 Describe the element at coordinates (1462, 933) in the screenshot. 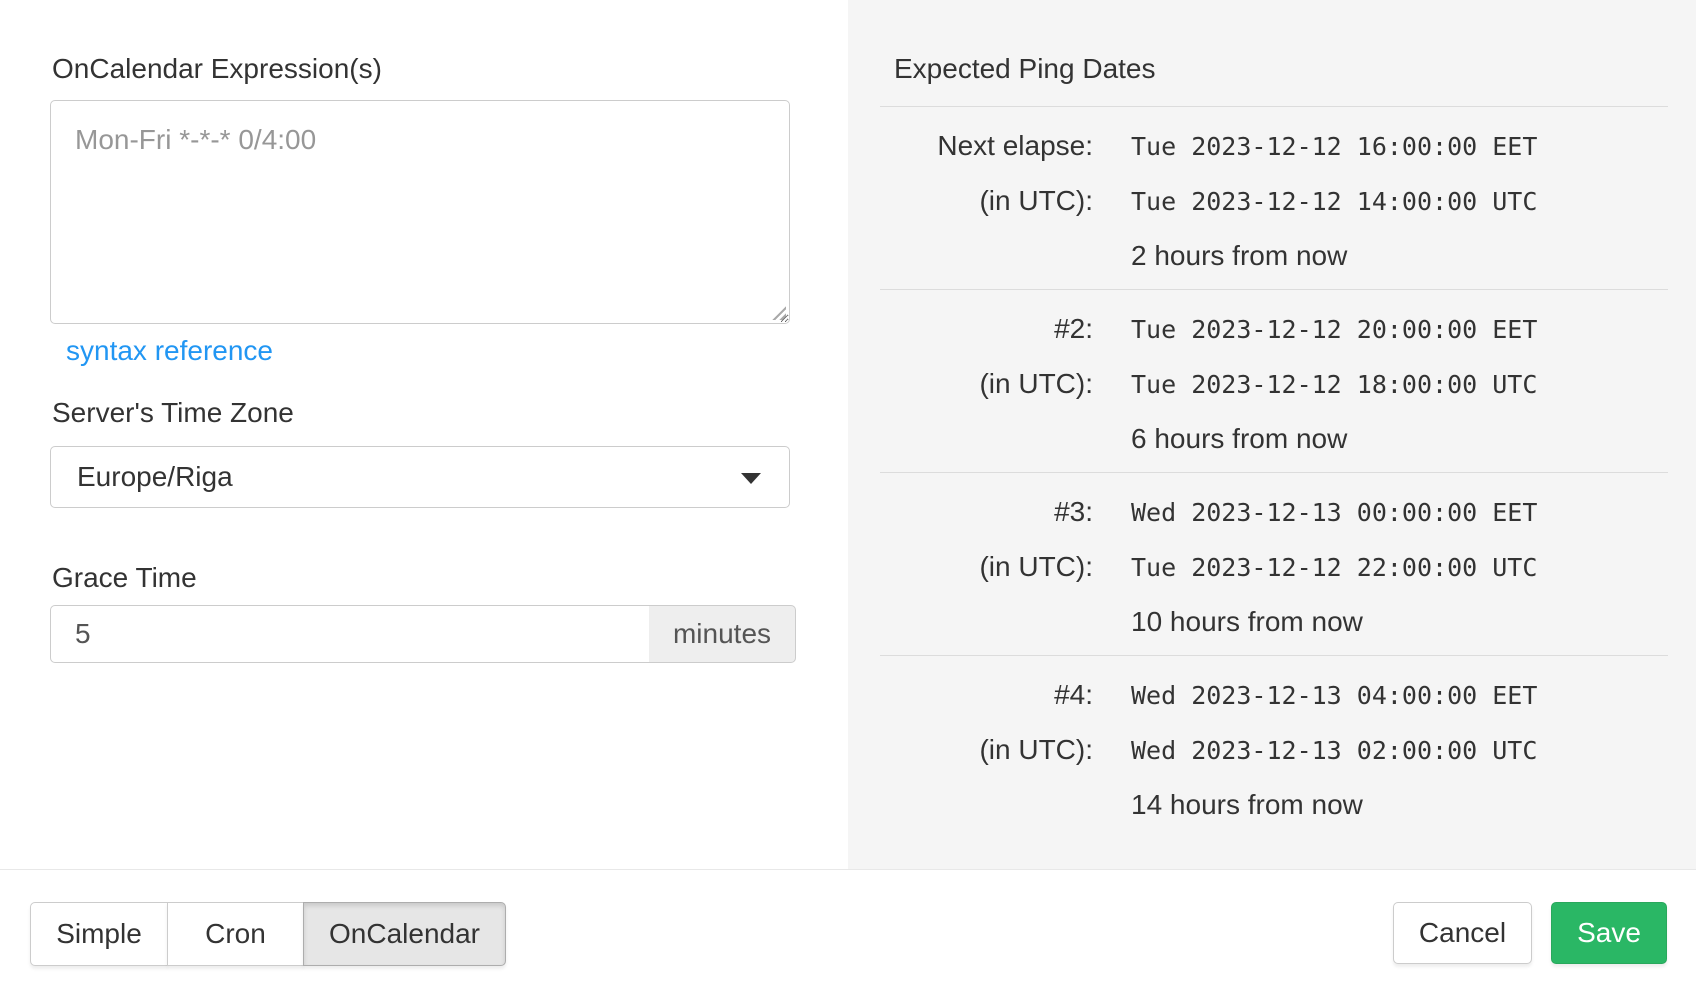

I see `cancel-button: Cancel` at that location.